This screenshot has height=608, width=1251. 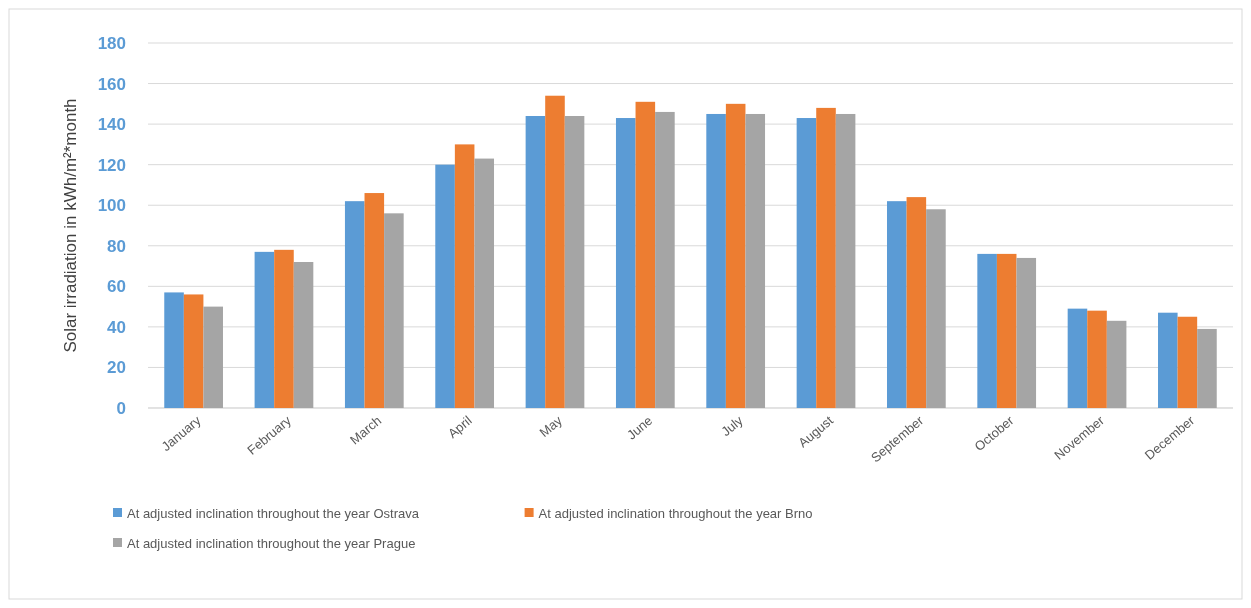 I want to click on y-tick-label: 140, so click(x=111, y=125).